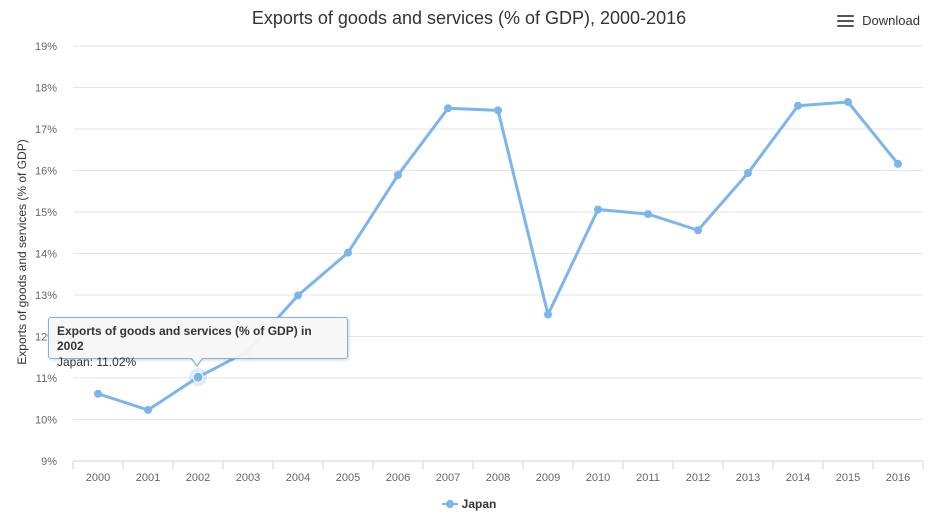  Describe the element at coordinates (298, 478) in the screenshot. I see `x-tick-label: 2004` at that location.